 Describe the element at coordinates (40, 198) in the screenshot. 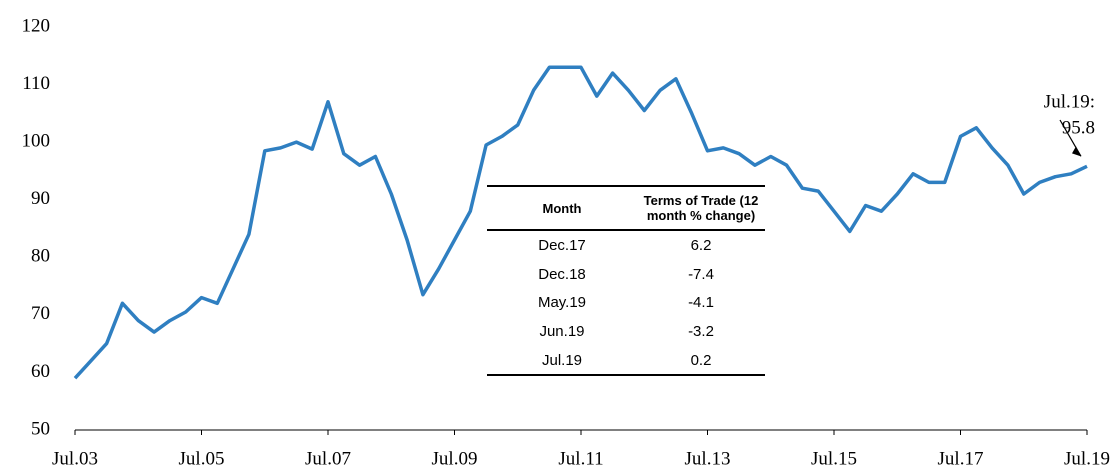

I see `y-tick-label: 90` at that location.